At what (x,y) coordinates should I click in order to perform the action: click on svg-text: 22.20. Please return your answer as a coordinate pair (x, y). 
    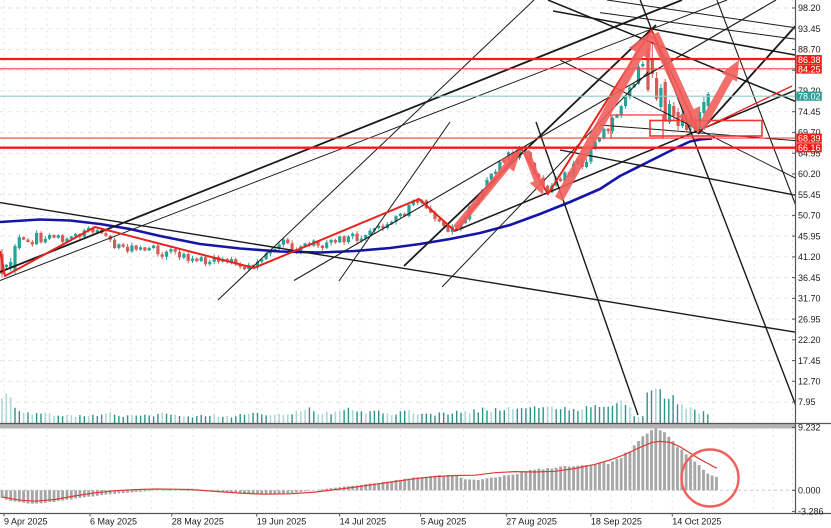
    Looking at the image, I should click on (809, 340).